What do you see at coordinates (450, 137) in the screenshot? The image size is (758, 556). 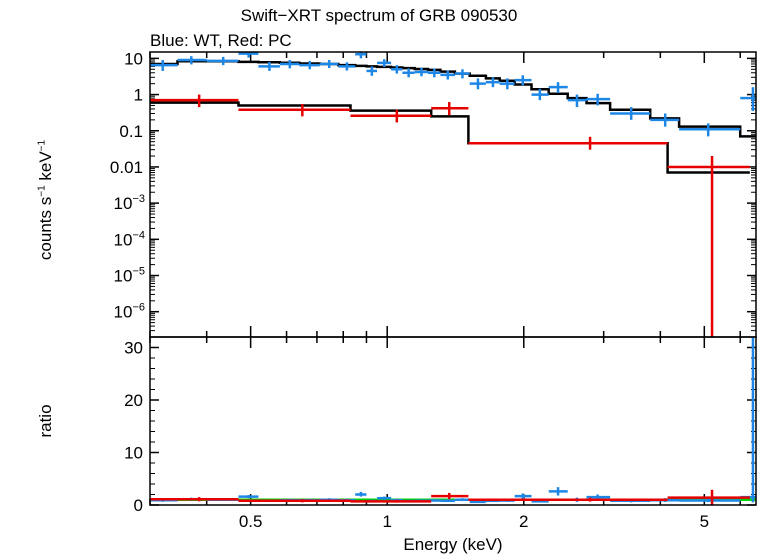 I see `model-step-line` at bounding box center [450, 137].